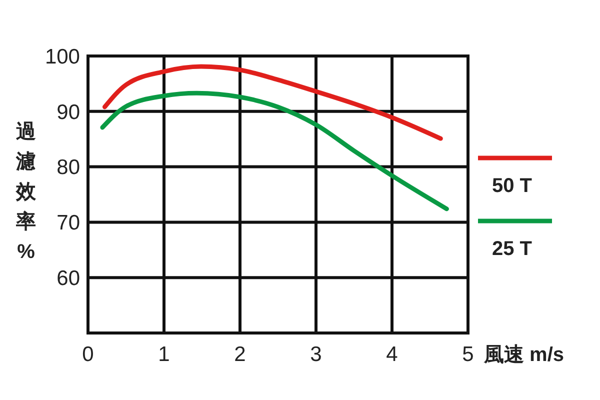 Image resolution: width=600 pixels, height=400 pixels. What do you see at coordinates (316, 354) in the screenshot?
I see `x-tick-label: 3` at bounding box center [316, 354].